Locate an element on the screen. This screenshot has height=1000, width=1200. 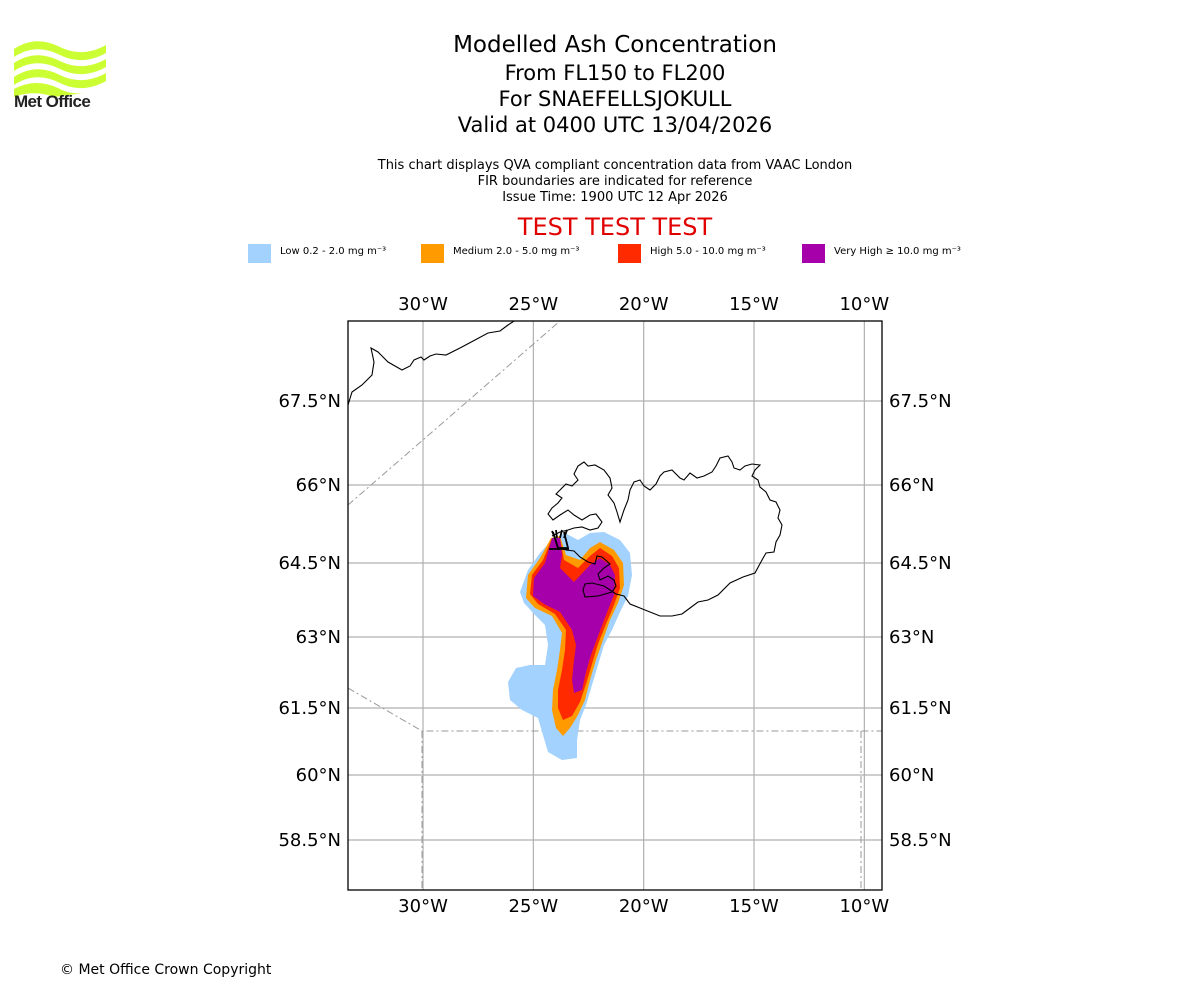
logo-text: Met Office is located at coordinates (52, 101).